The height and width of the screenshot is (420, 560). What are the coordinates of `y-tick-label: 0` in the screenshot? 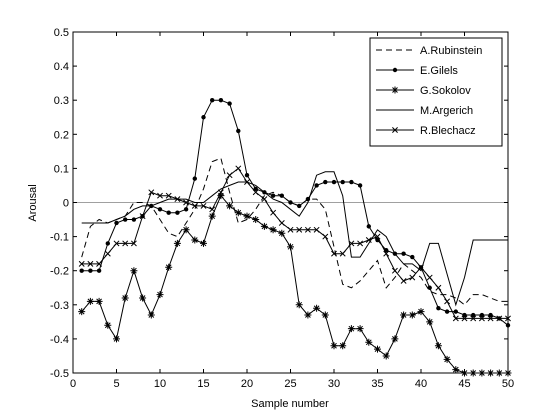 It's located at (66, 204).